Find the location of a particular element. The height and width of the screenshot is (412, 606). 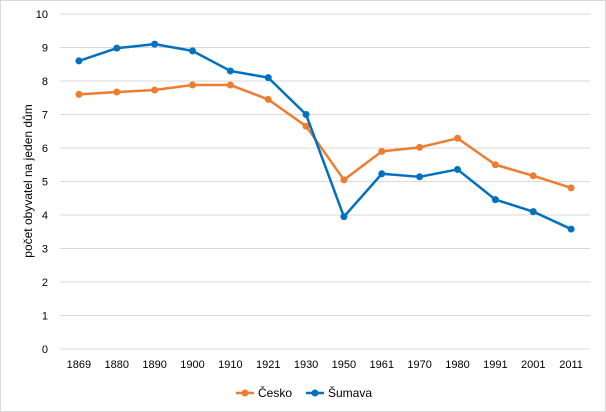

legend-item: Šumava is located at coordinates (339, 392).